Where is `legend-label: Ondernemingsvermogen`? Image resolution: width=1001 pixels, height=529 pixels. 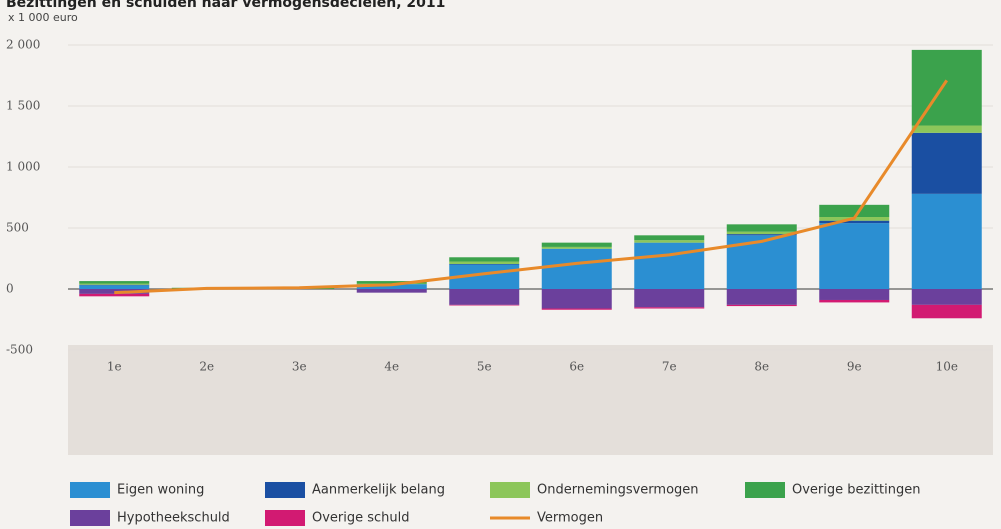
legend-label: Ondernemingsvermogen is located at coordinates (618, 490).